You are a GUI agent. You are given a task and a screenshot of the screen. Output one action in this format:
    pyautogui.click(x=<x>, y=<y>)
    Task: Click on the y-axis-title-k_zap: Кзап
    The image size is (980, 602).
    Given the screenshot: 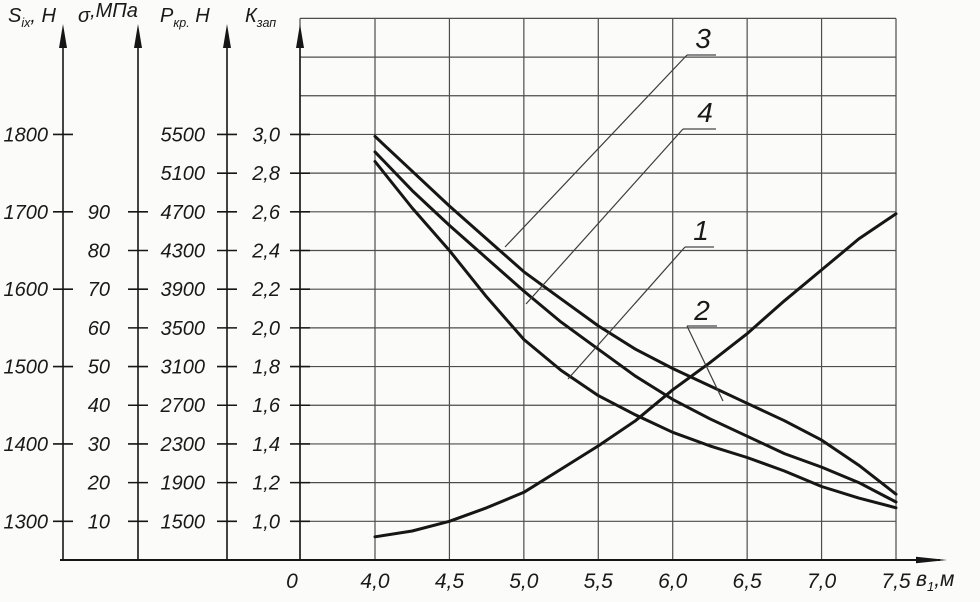 What is the action you would take?
    pyautogui.click(x=260, y=17)
    